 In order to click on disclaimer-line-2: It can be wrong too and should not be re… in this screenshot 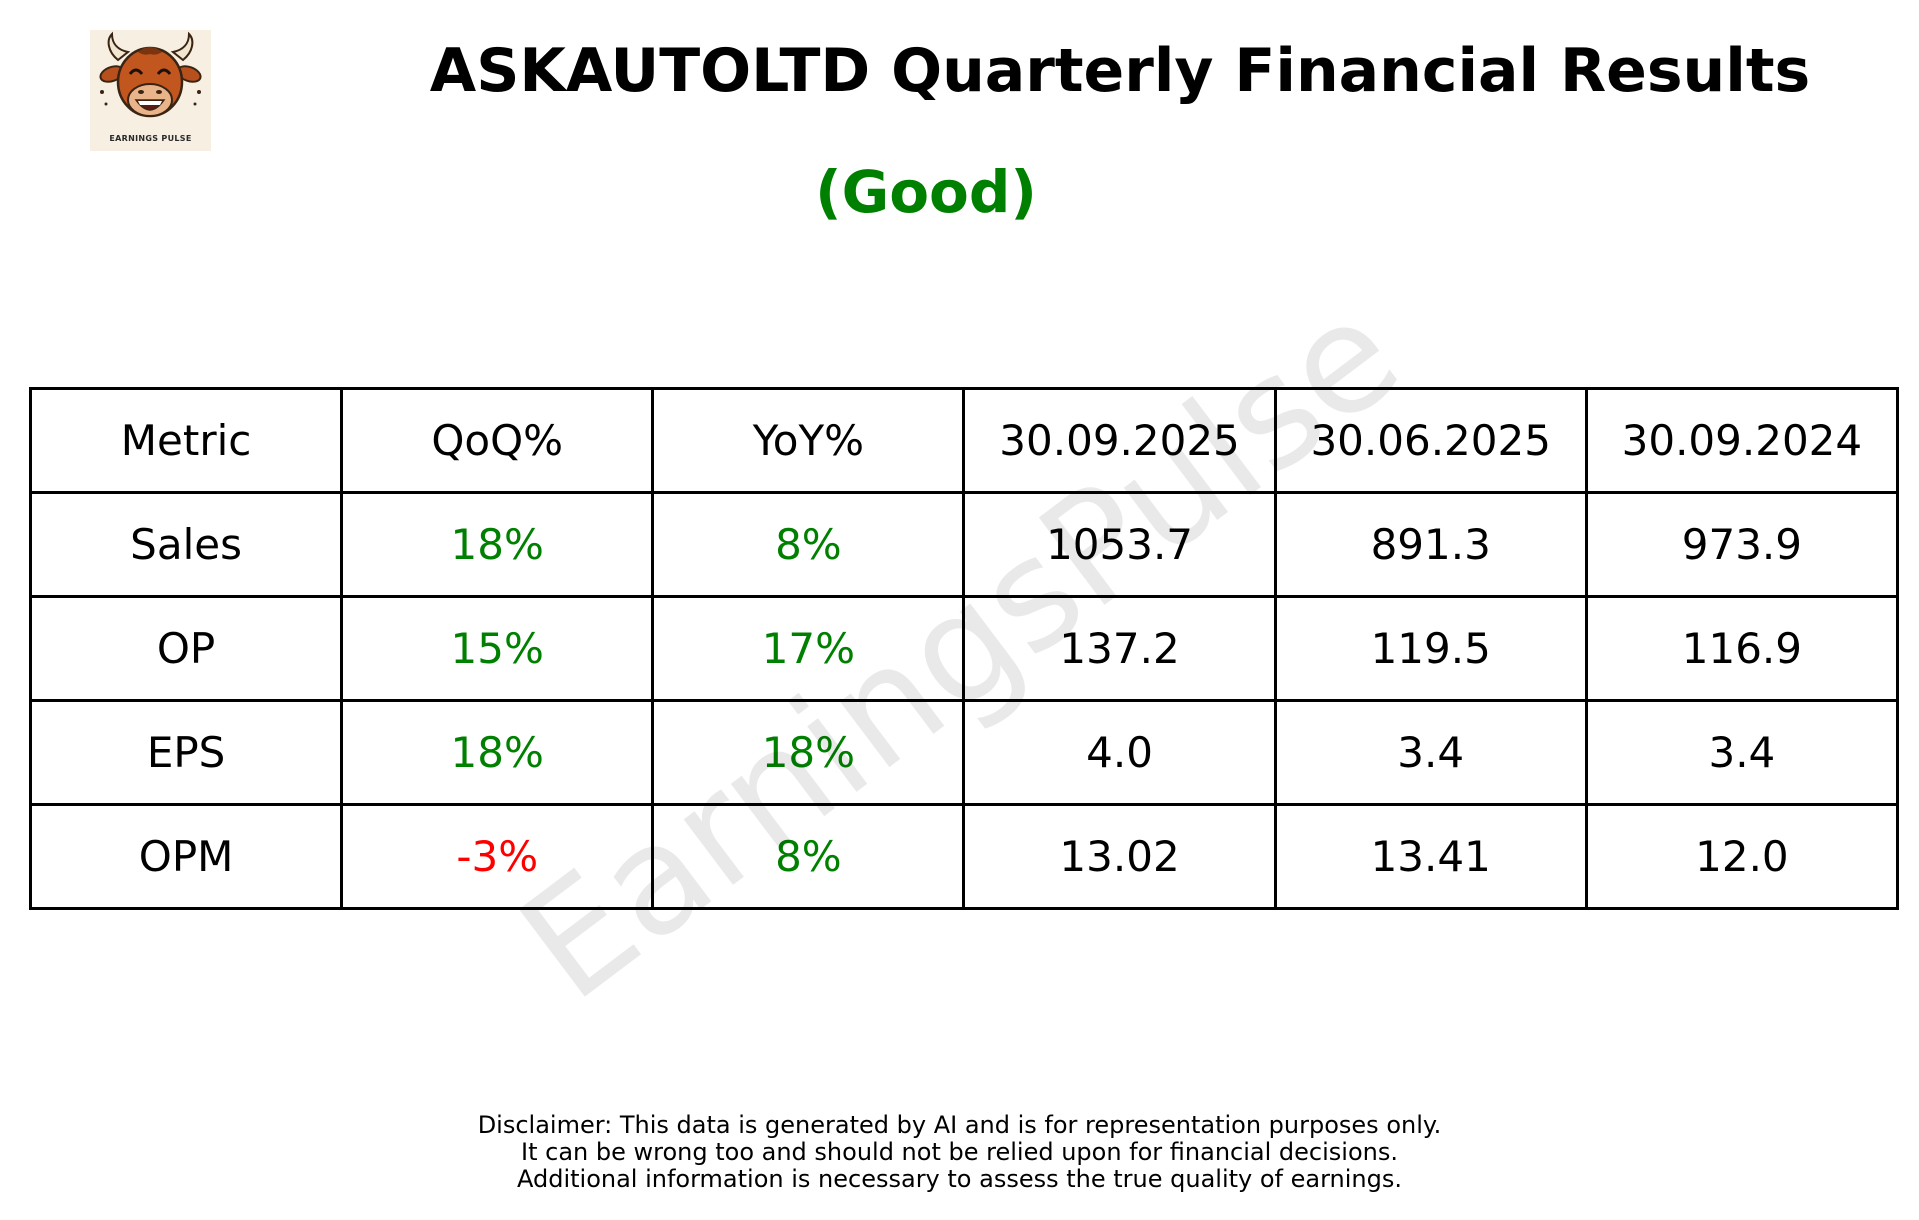, I will do `click(959, 1152)`.